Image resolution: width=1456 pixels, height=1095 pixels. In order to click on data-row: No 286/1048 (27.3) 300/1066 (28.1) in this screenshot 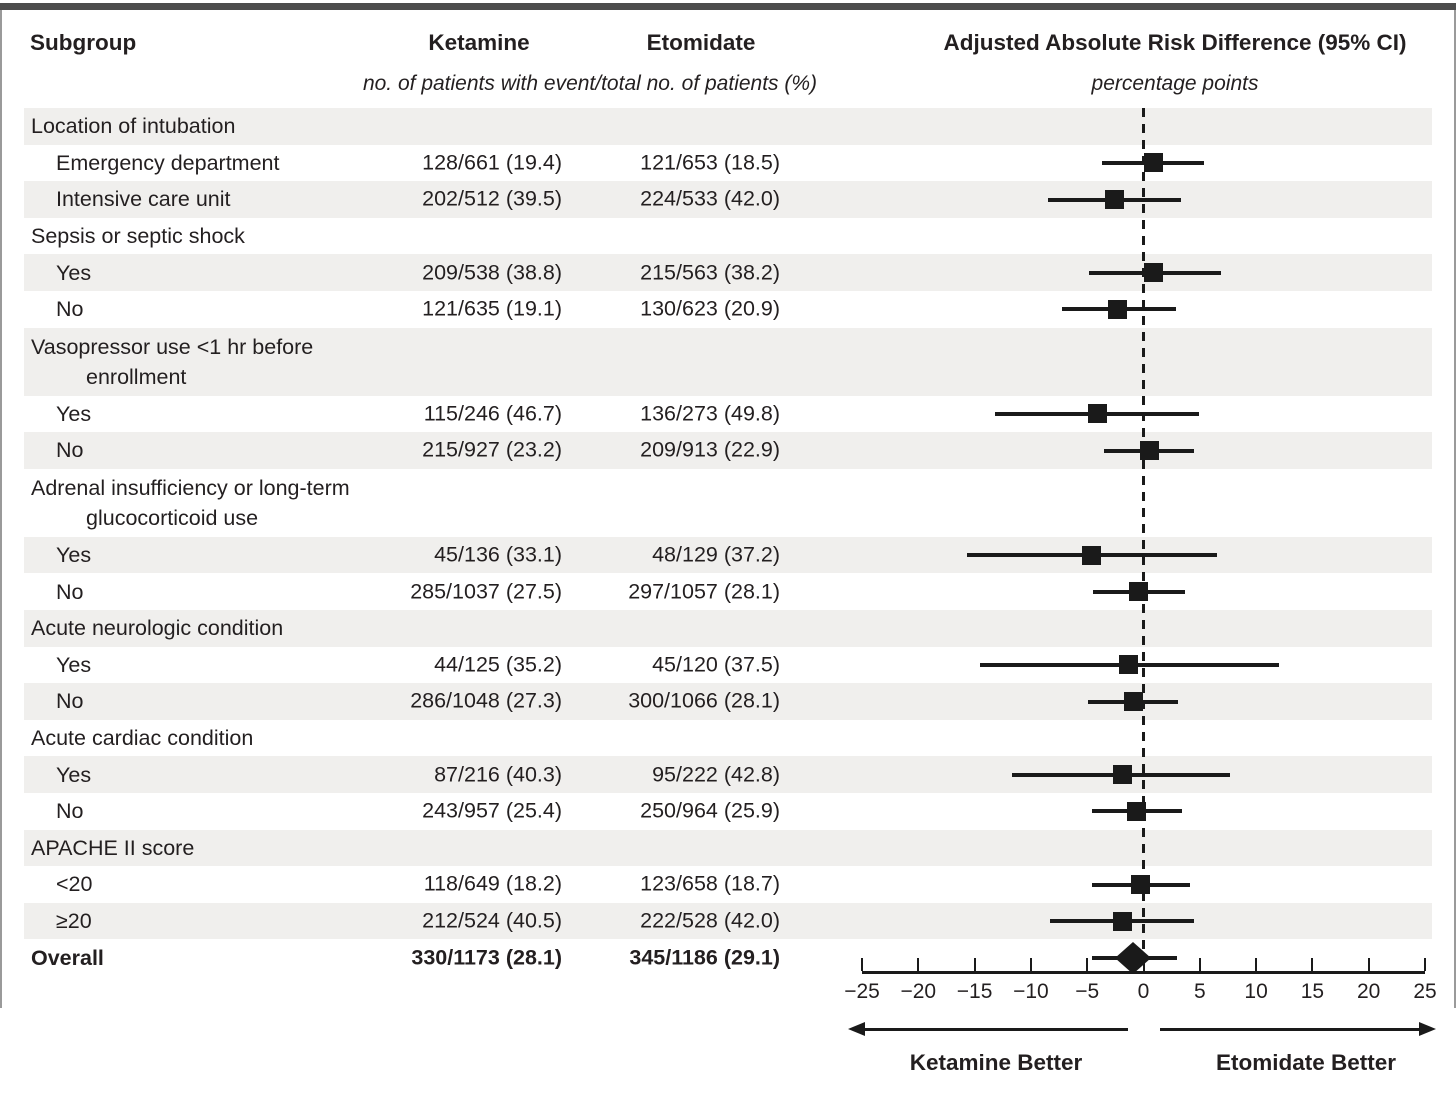, I will do `click(728, 701)`.